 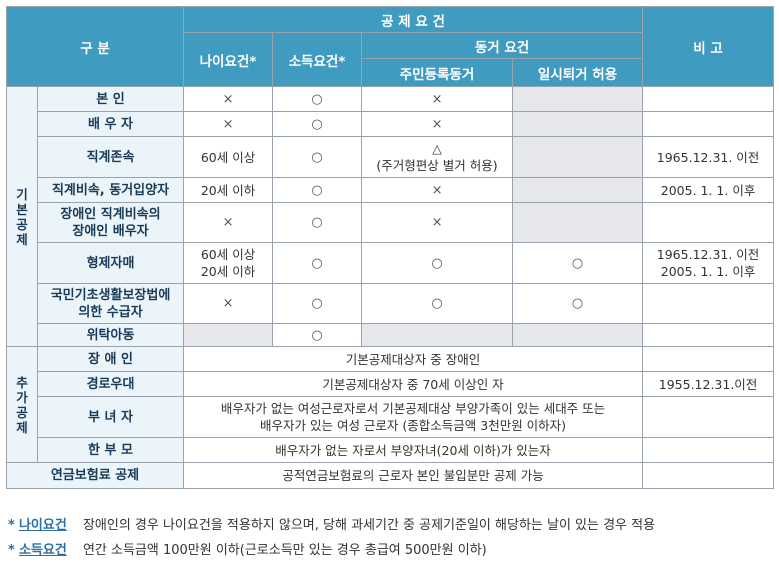 I want to click on remarks-cell: 1965.12.31. 이전, so click(x=708, y=157).